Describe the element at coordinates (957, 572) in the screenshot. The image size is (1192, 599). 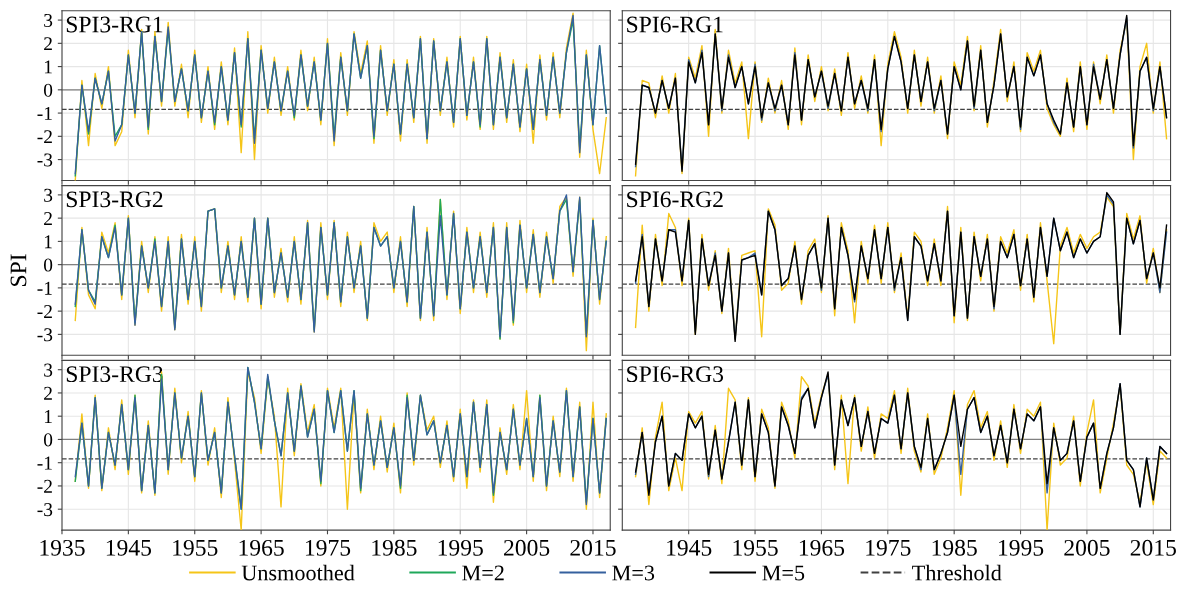
I see `legend-label: Threshold` at that location.